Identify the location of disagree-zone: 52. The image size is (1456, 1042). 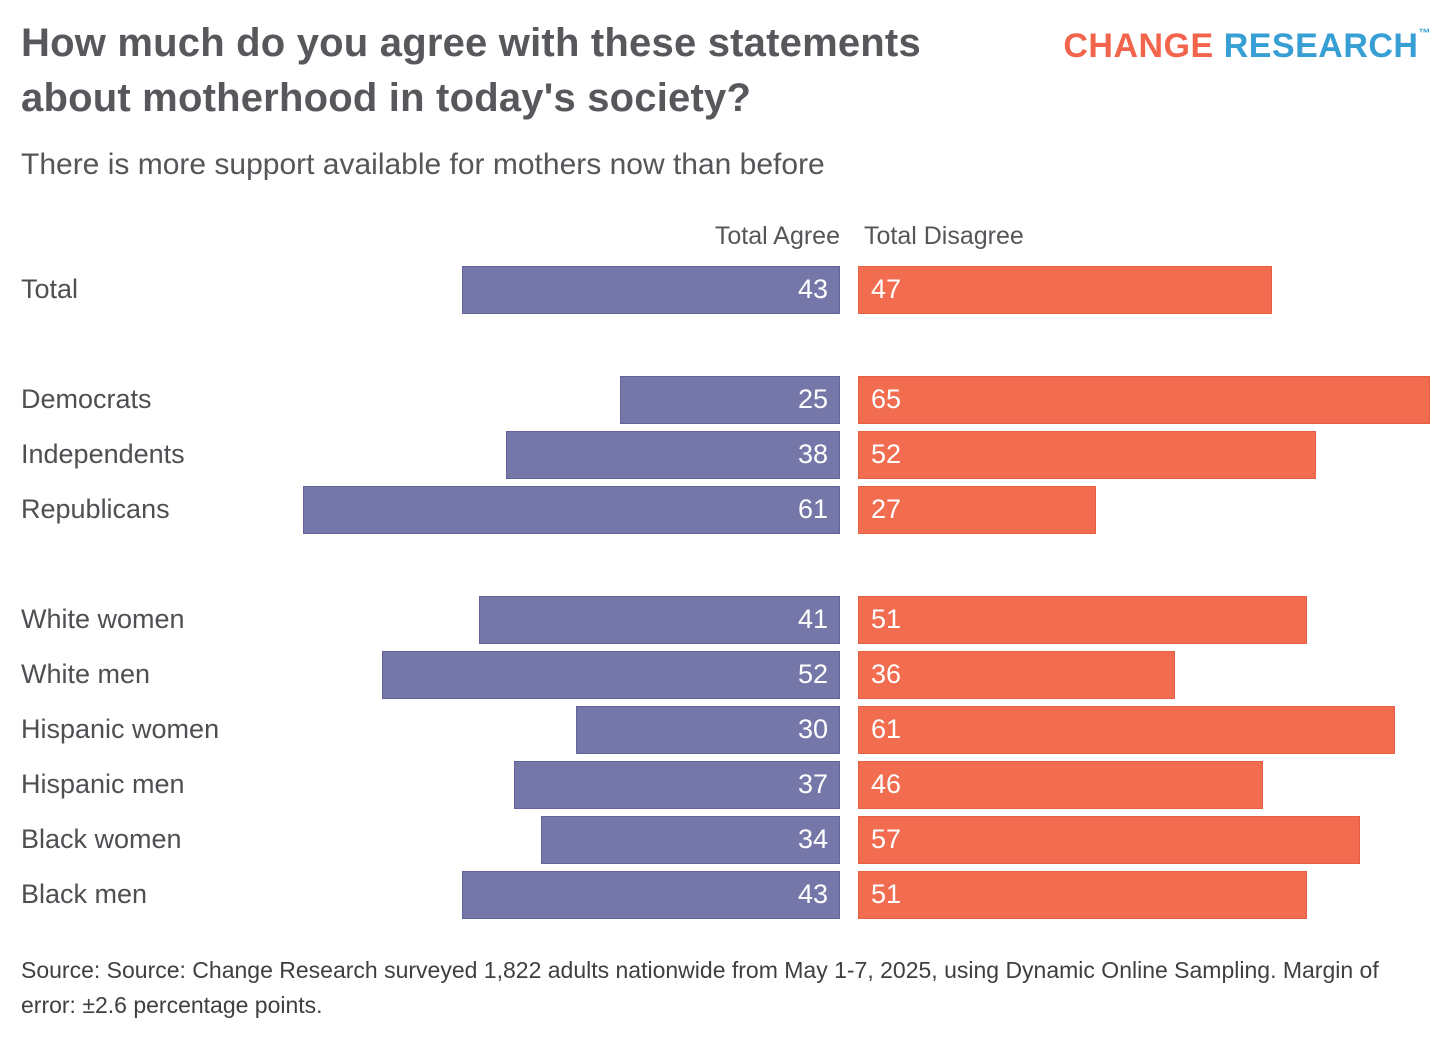
(1157, 454).